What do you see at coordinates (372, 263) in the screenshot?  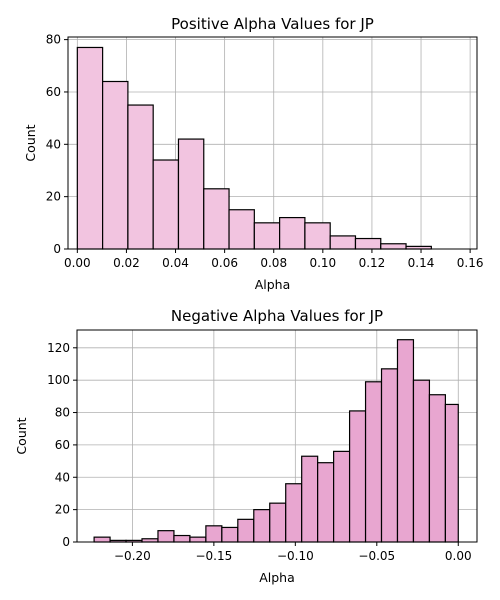 I see `x-tick-label: 0.12` at bounding box center [372, 263].